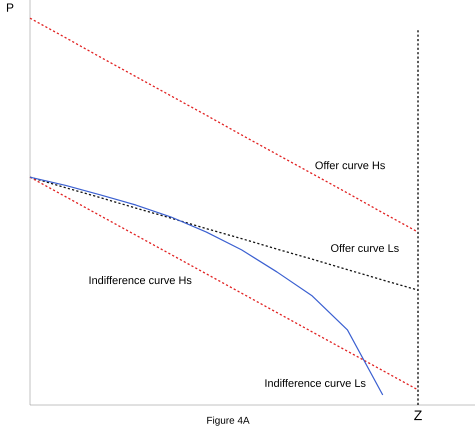 Image resolution: width=475 pixels, height=433 pixels. Describe the element at coordinates (418, 415) in the screenshot. I see `text: Z` at that location.